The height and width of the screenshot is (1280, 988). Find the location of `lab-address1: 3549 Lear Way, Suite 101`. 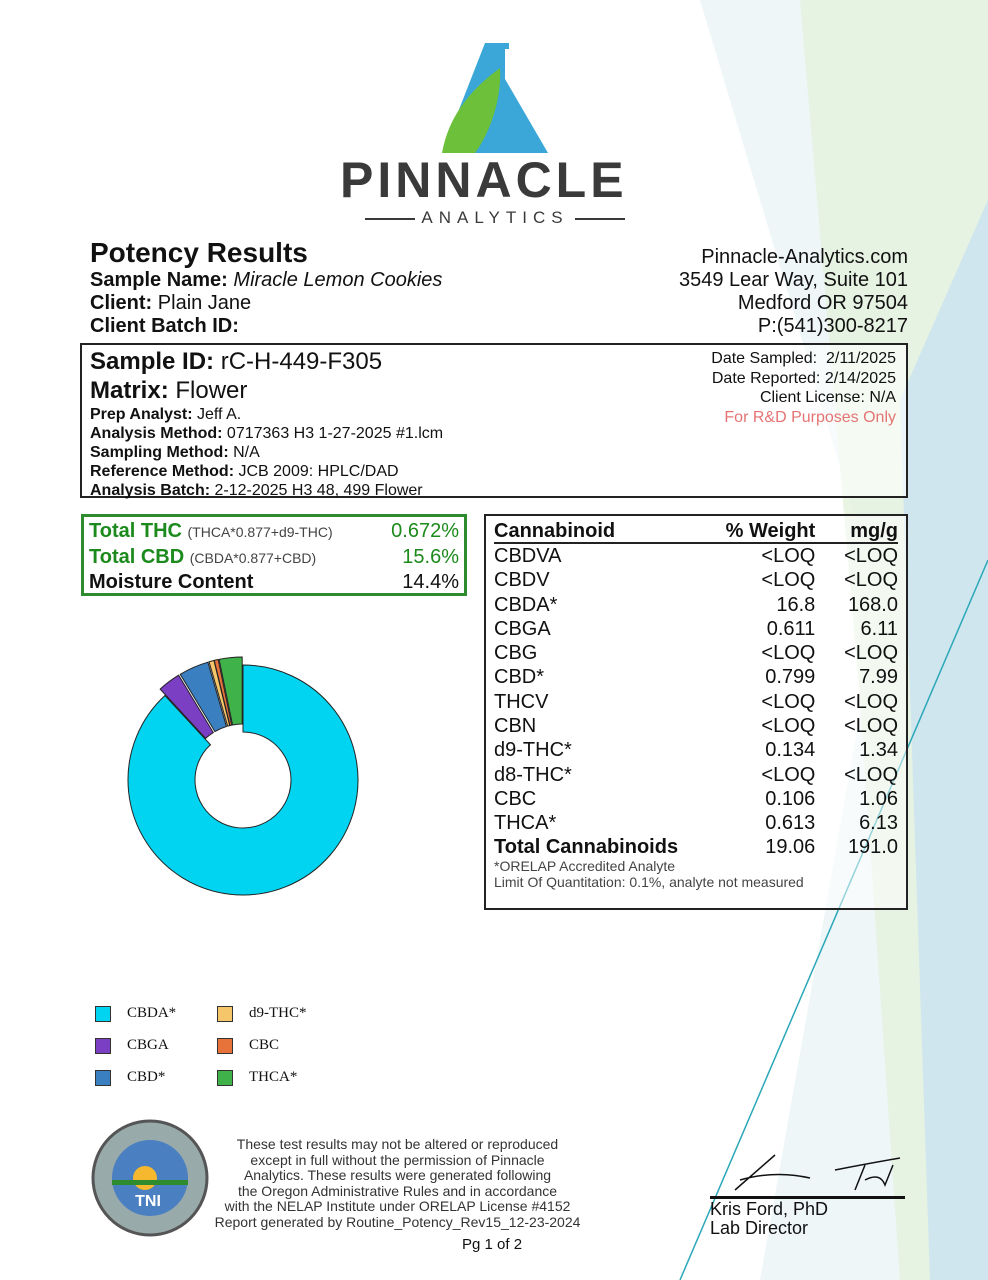

lab-address1: 3549 Lear Way, Suite 101 is located at coordinates (793, 280).